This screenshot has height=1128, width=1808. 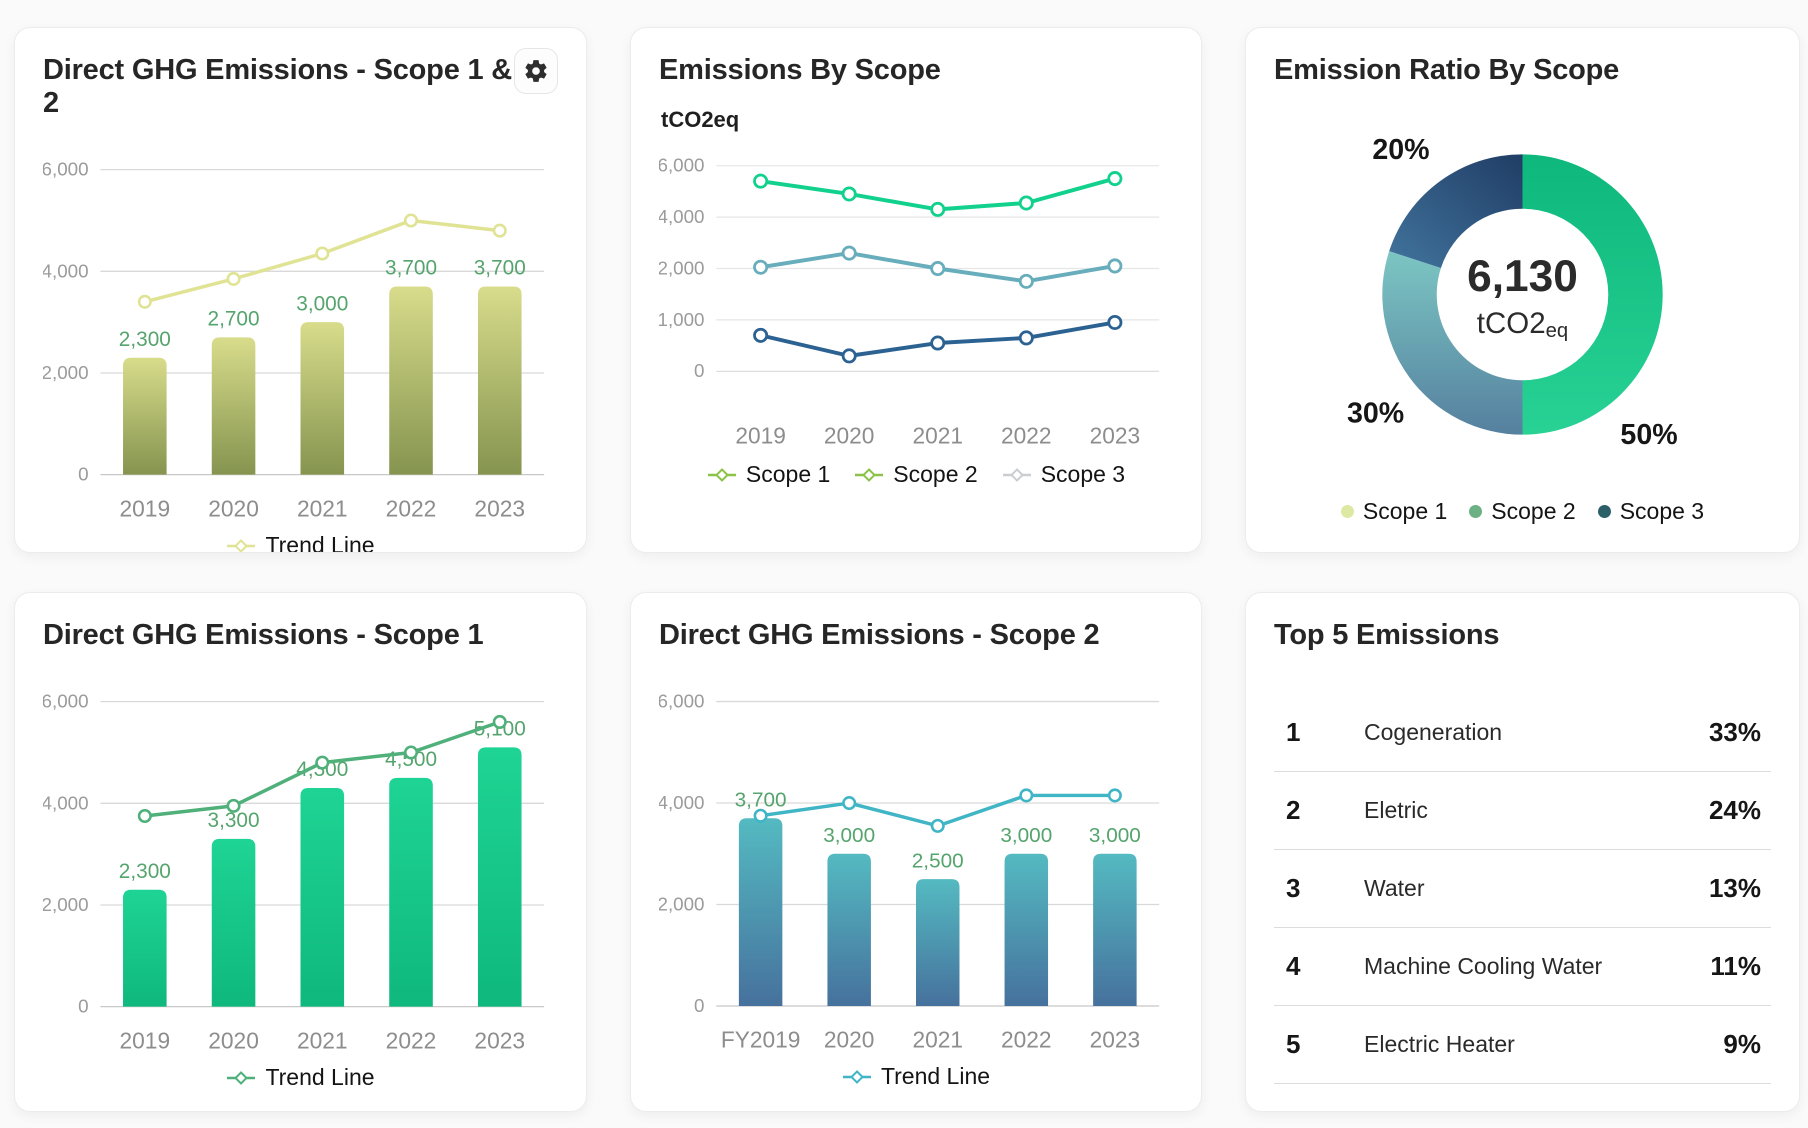 What do you see at coordinates (1734, 888) in the screenshot?
I see `emission-percent: 13%` at bounding box center [1734, 888].